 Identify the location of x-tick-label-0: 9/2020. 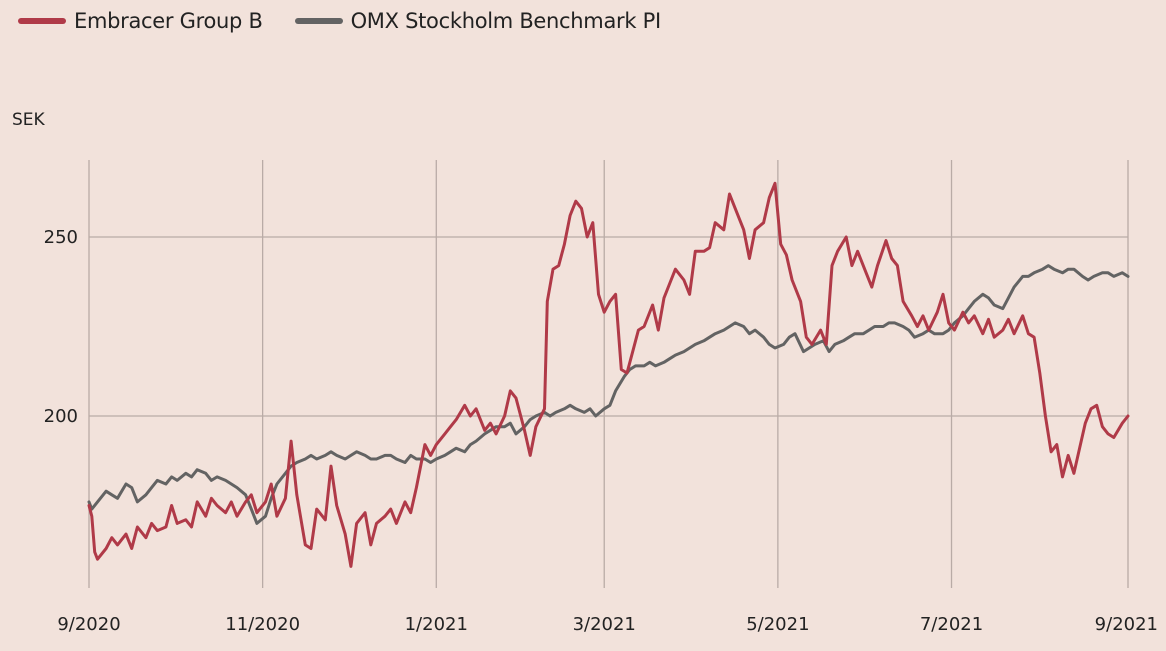
(88, 624).